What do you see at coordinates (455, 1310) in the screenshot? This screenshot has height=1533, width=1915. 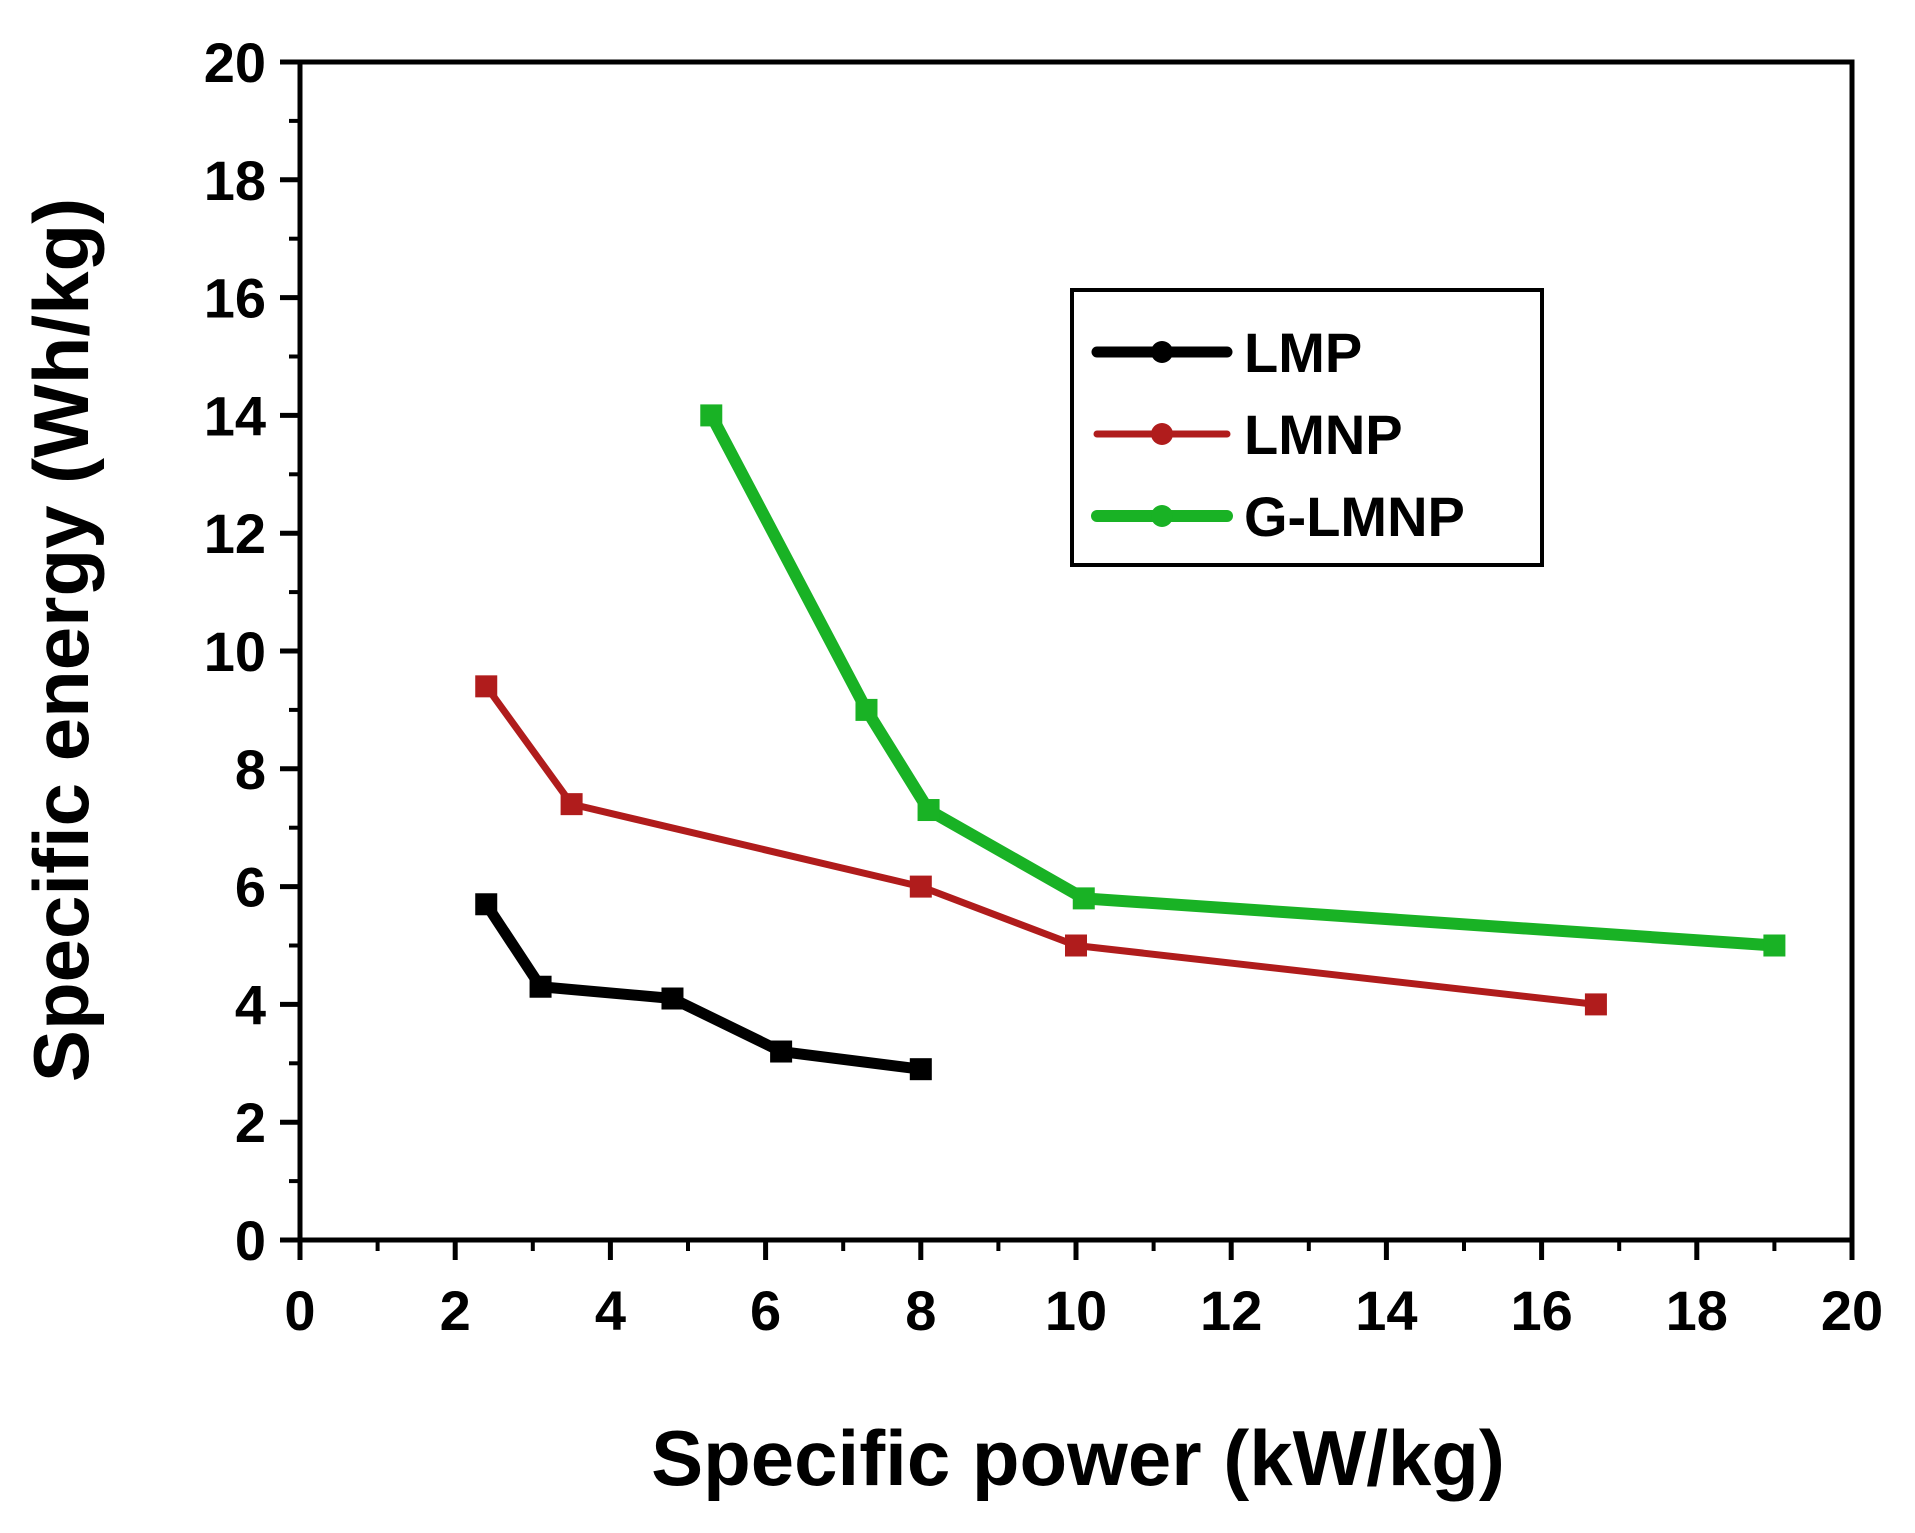 I see `x-tick-label: 2` at bounding box center [455, 1310].